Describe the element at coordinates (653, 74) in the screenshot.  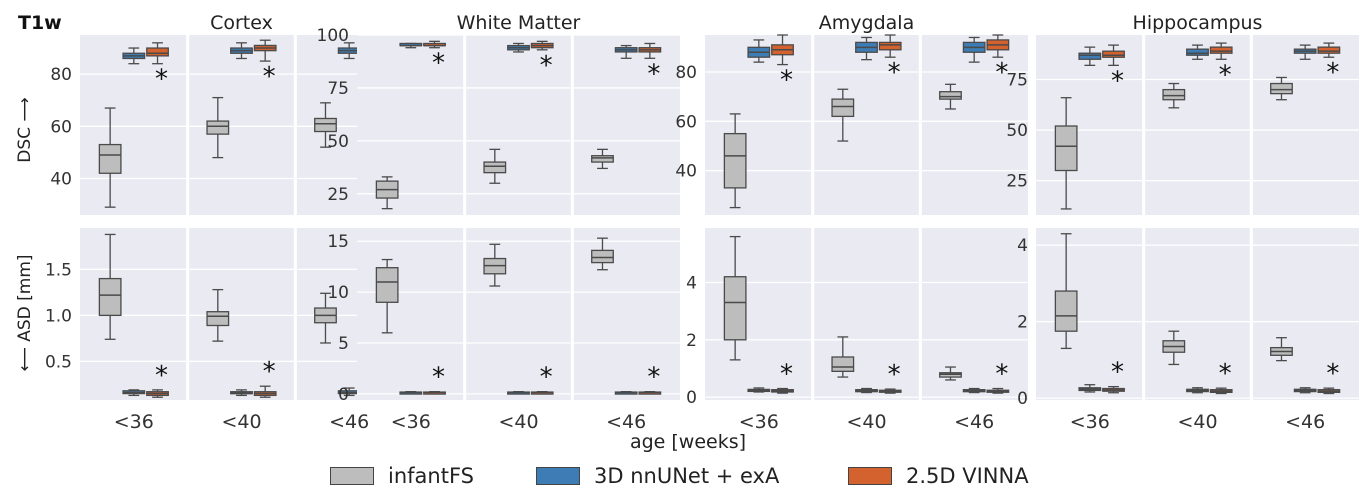
I see `significance-marker-p1-2: *` at that location.